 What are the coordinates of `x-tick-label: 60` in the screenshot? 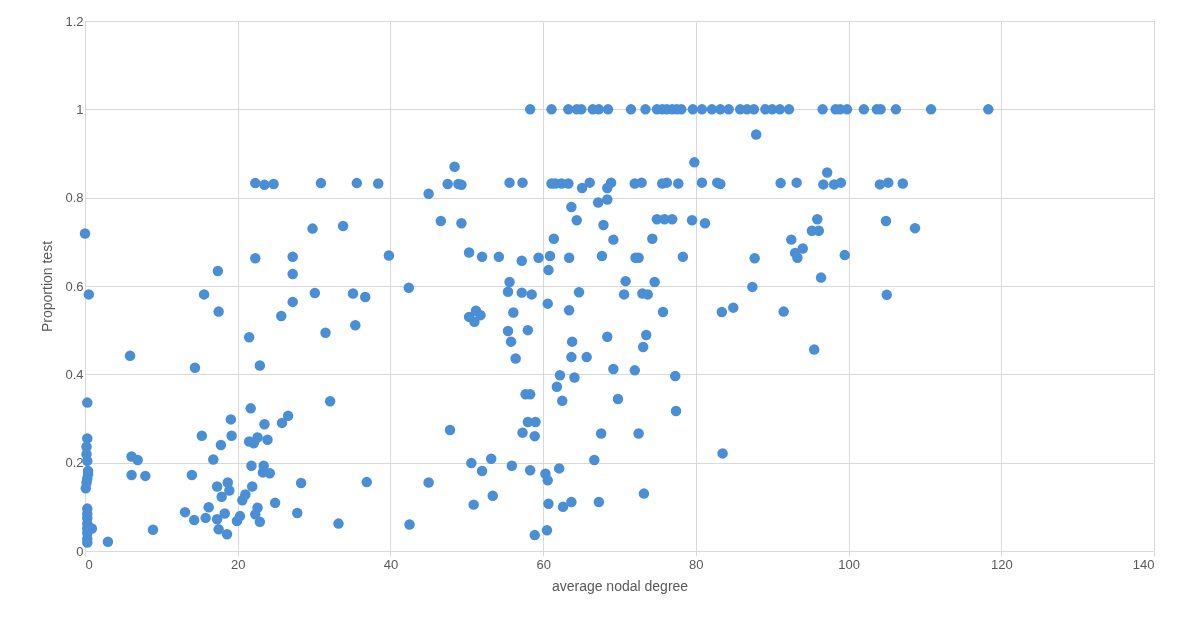 It's located at (543, 564).